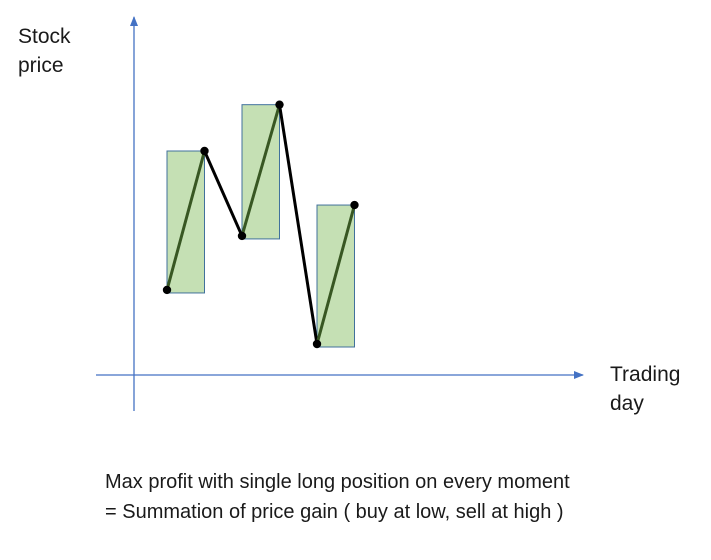  What do you see at coordinates (41, 65) in the screenshot?
I see `y-axis-title-line: price` at bounding box center [41, 65].